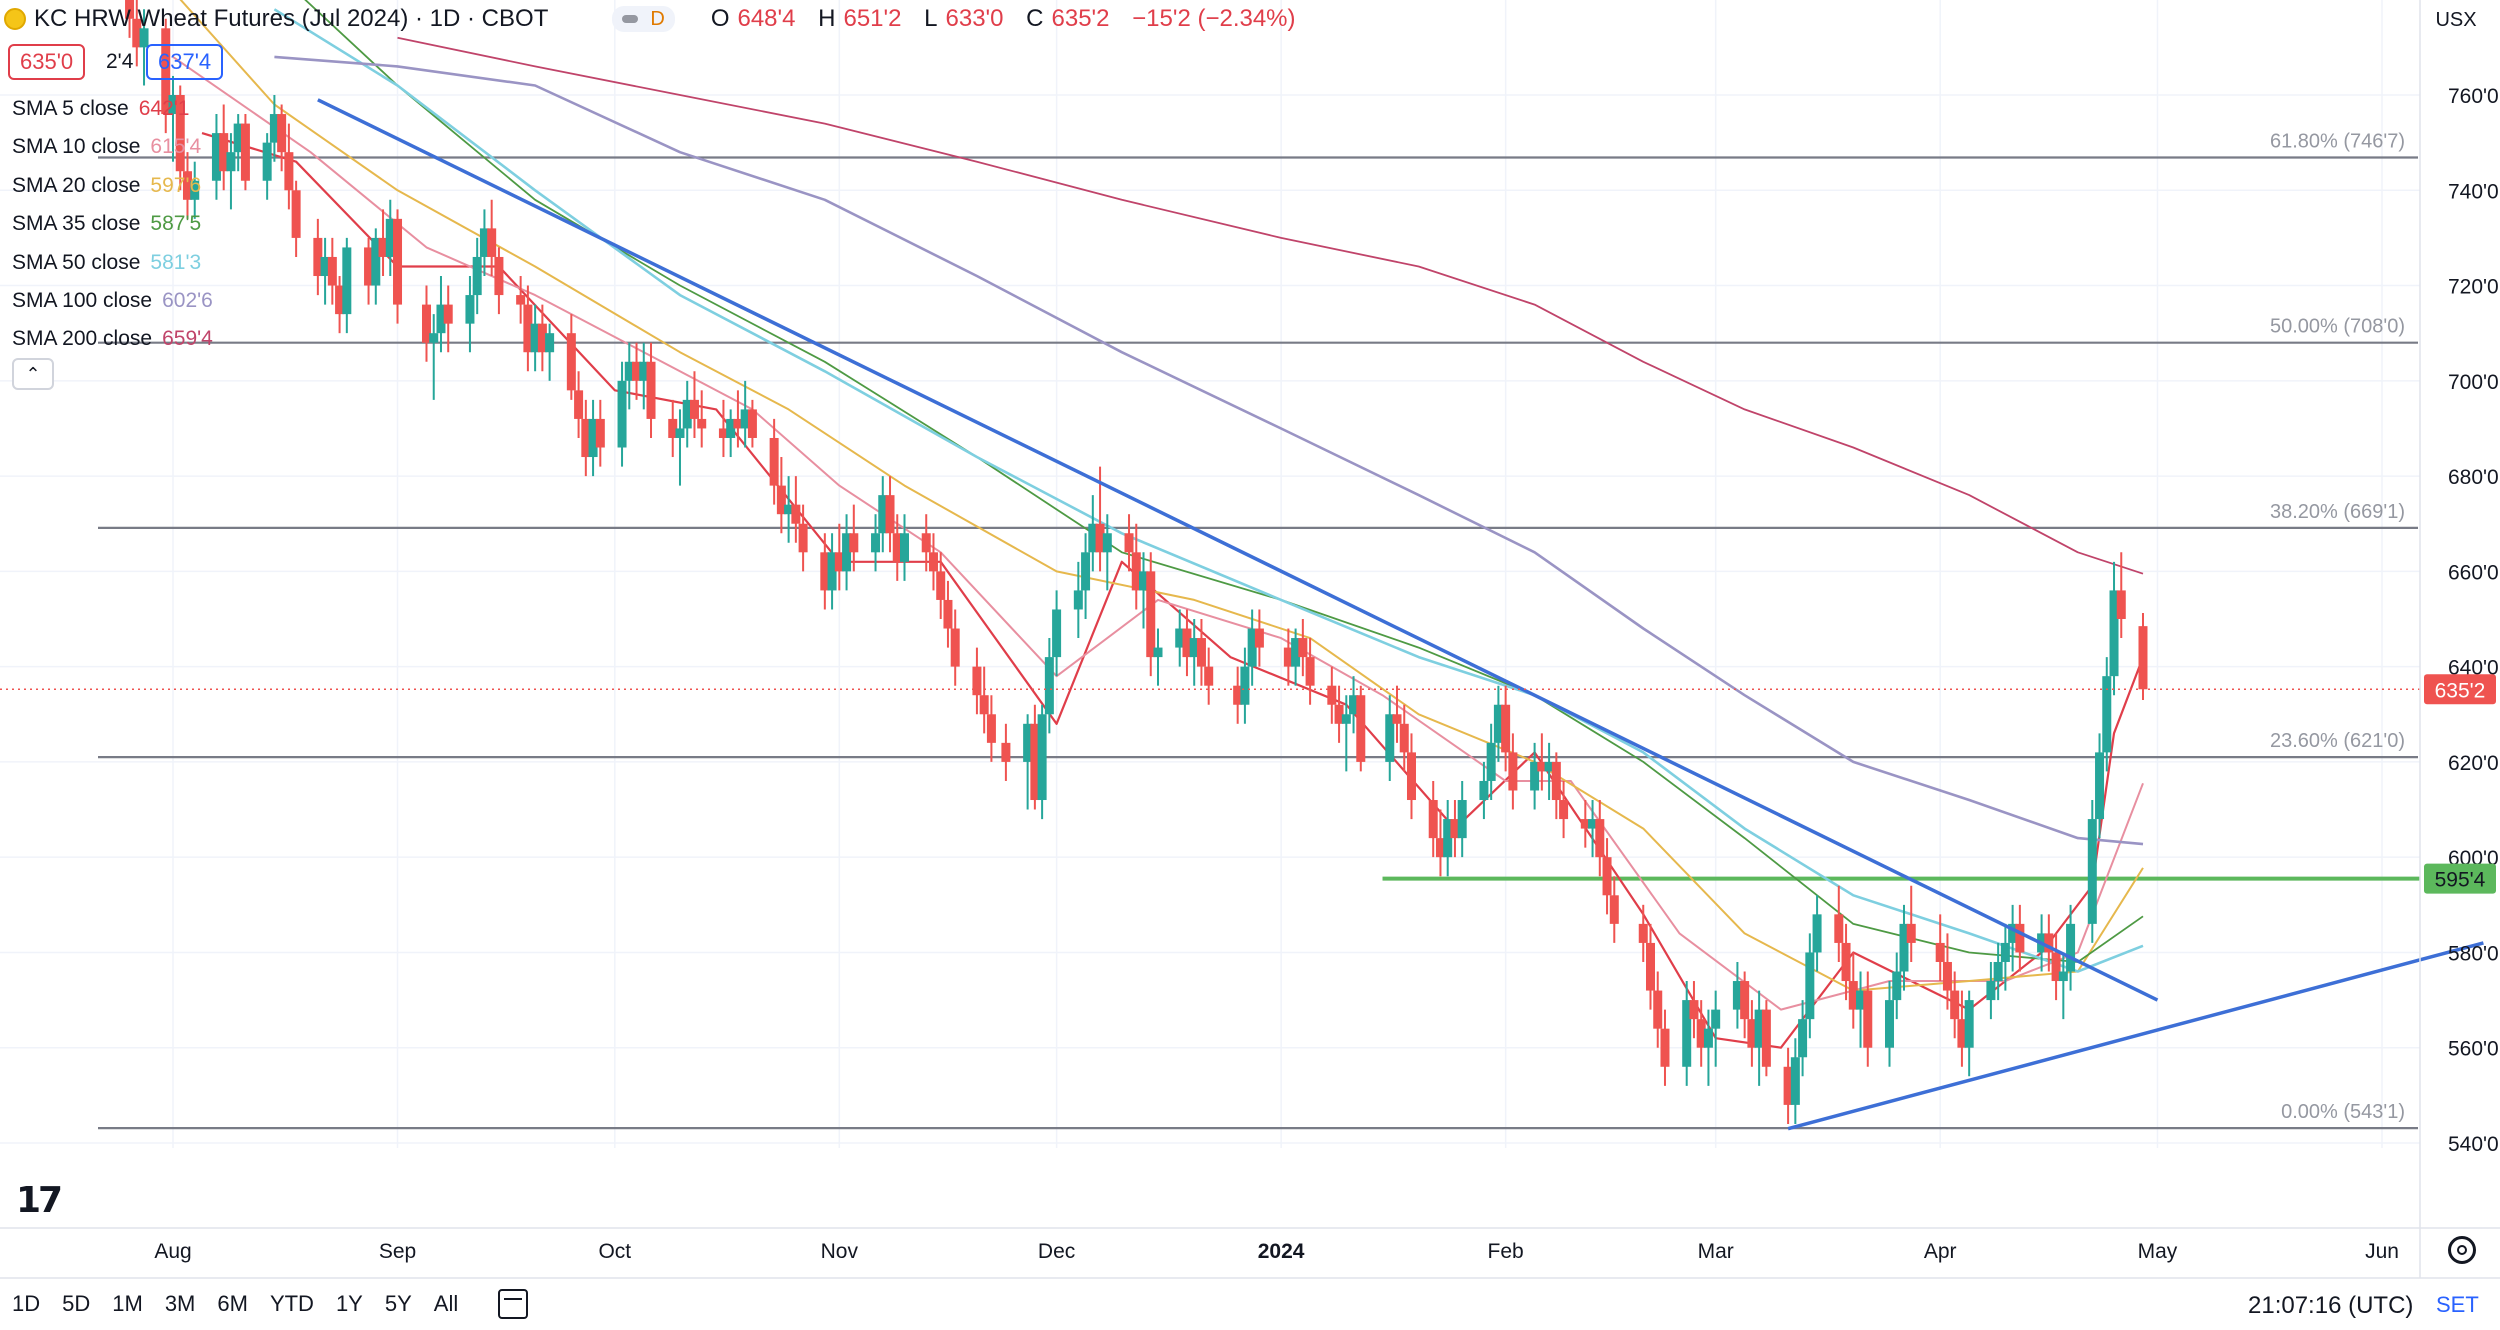  What do you see at coordinates (107, 185) in the screenshot?
I see `legend-sma-20: SMA 20 close 597'6` at bounding box center [107, 185].